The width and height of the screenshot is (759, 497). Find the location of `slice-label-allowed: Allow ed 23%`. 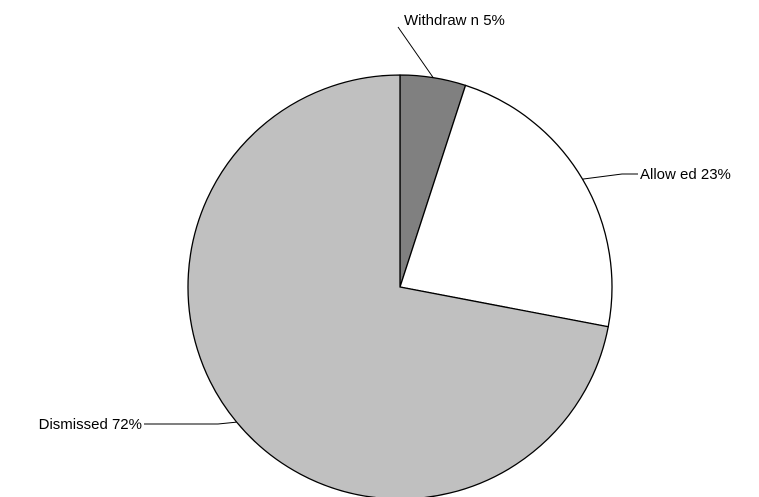

slice-label-allowed: Allow ed 23% is located at coordinates (685, 174).